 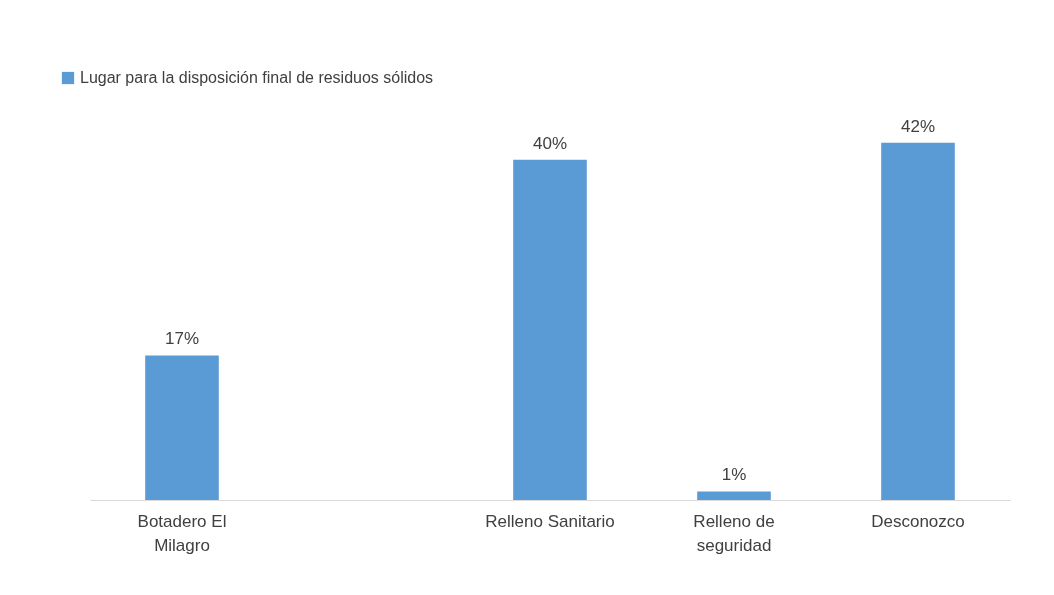 I want to click on legend-label: Lugar para la disposición final de residuos sólidos, so click(x=257, y=77).